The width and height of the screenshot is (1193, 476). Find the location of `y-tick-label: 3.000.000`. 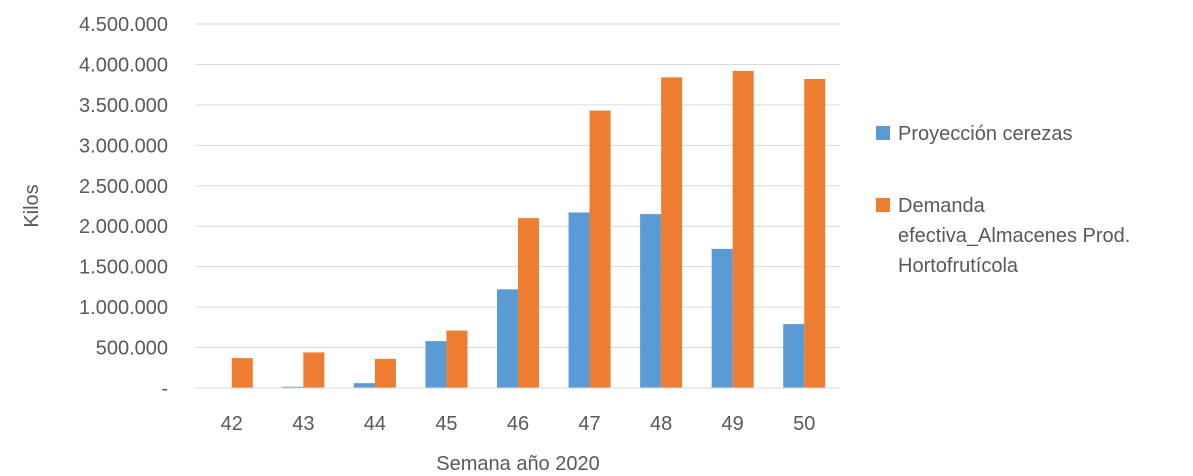

y-tick-label: 3.000.000 is located at coordinates (123, 146).